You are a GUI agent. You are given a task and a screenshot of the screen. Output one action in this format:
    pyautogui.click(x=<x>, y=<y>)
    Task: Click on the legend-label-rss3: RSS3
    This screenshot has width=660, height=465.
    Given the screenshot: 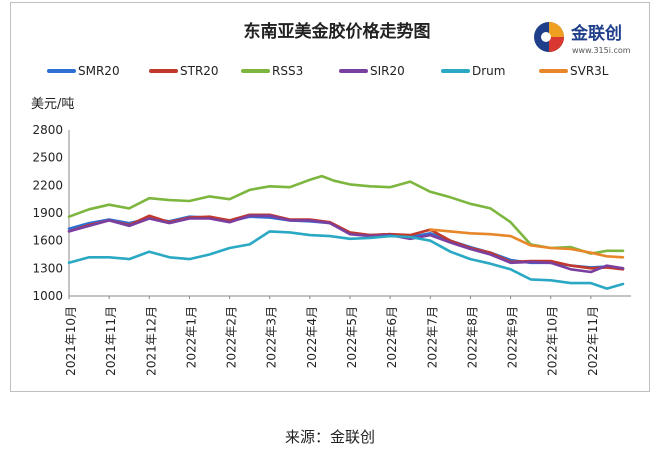 What is the action you would take?
    pyautogui.click(x=287, y=71)
    